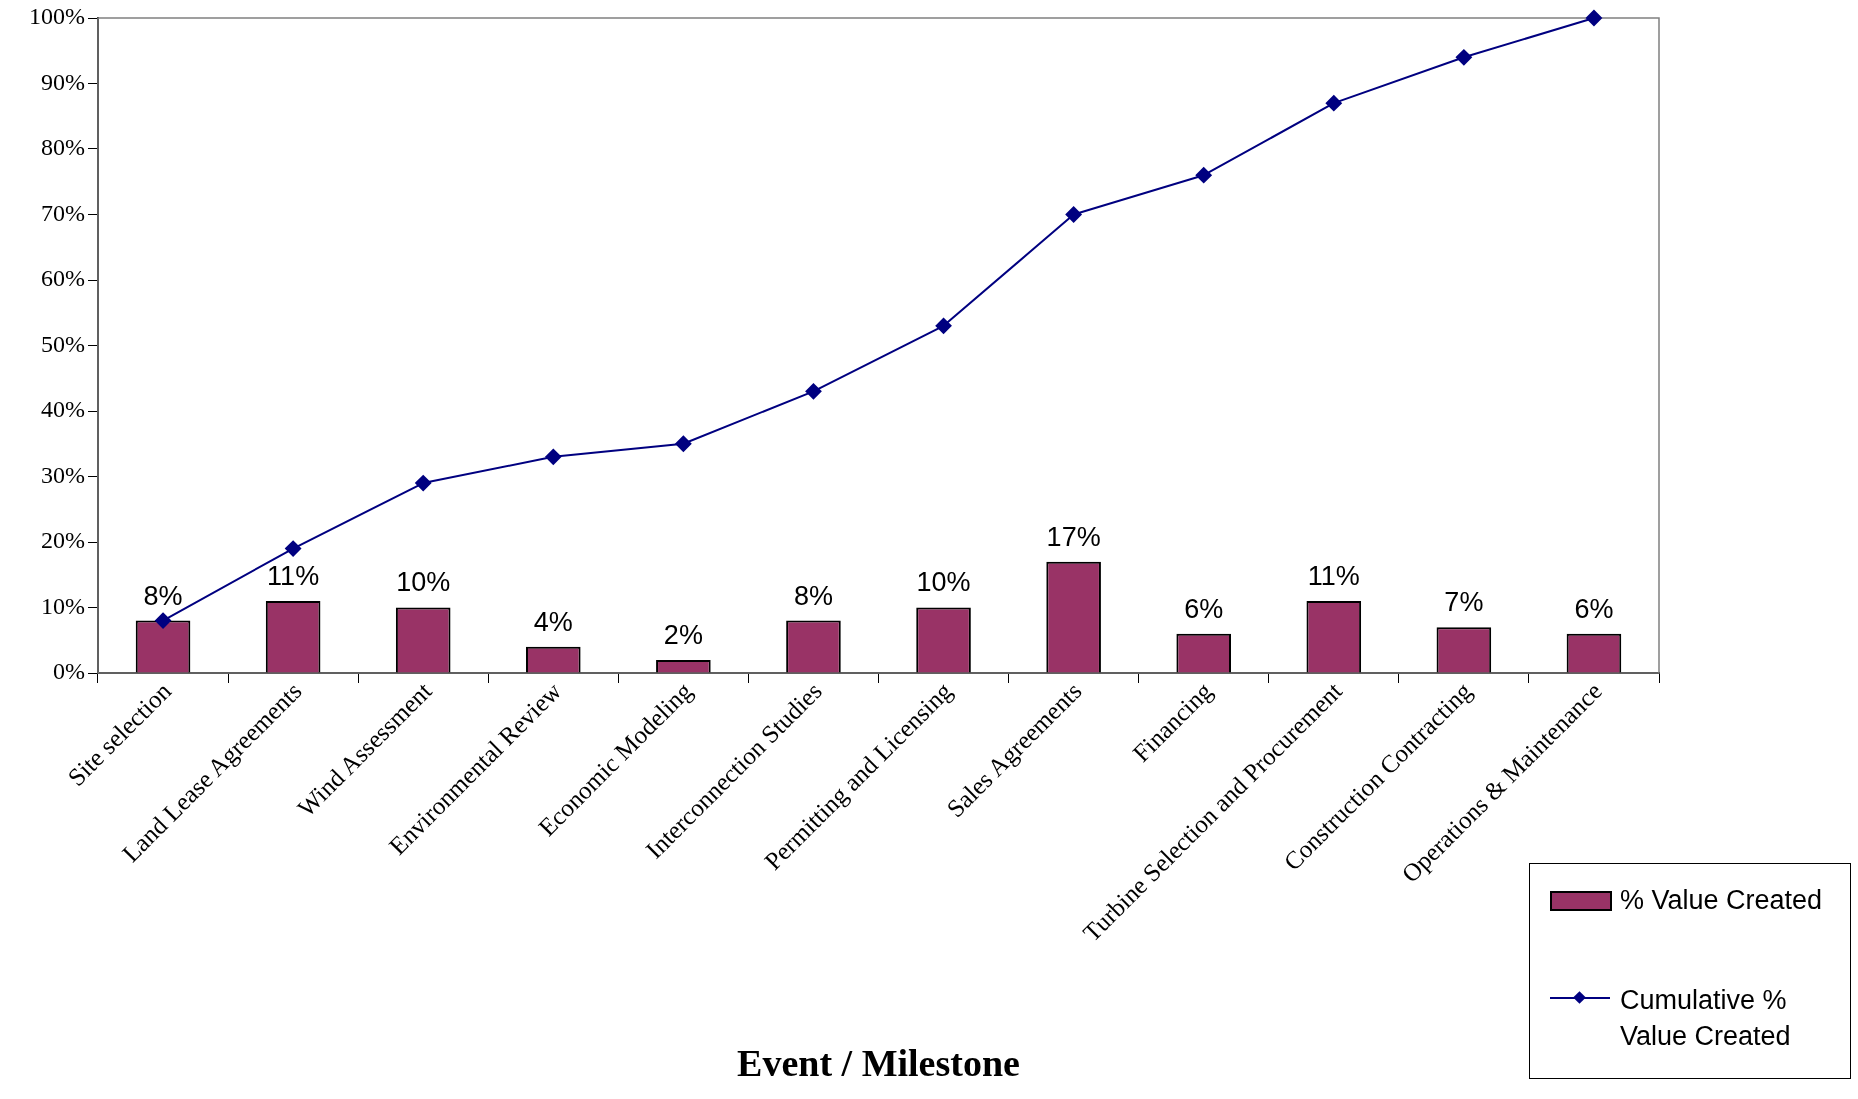 Image resolution: width=1858 pixels, height=1099 pixels. Describe the element at coordinates (63, 474) in the screenshot. I see `y-tick-label: 30%` at that location.